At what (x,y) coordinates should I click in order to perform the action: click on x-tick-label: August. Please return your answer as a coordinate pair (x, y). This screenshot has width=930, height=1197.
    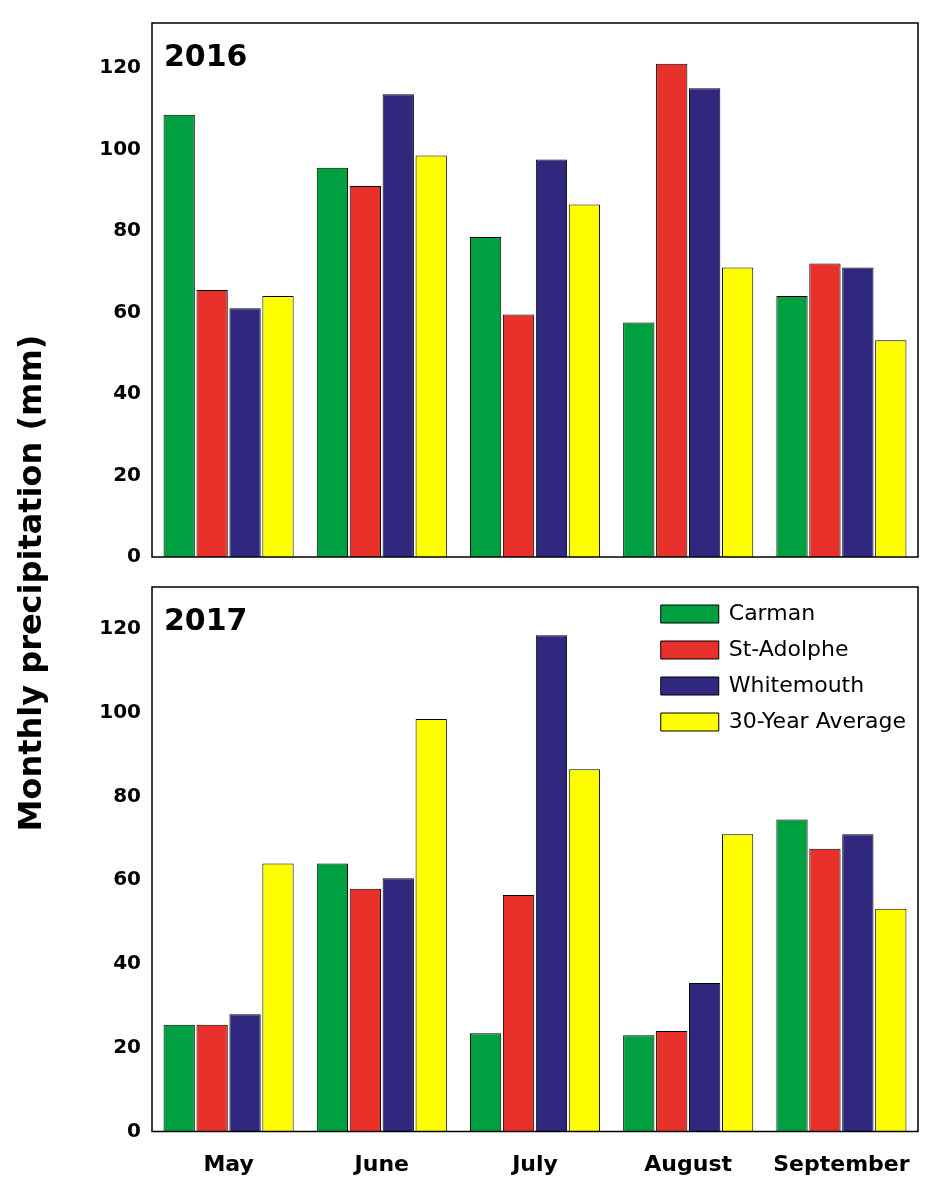
    Looking at the image, I should click on (688, 1163).